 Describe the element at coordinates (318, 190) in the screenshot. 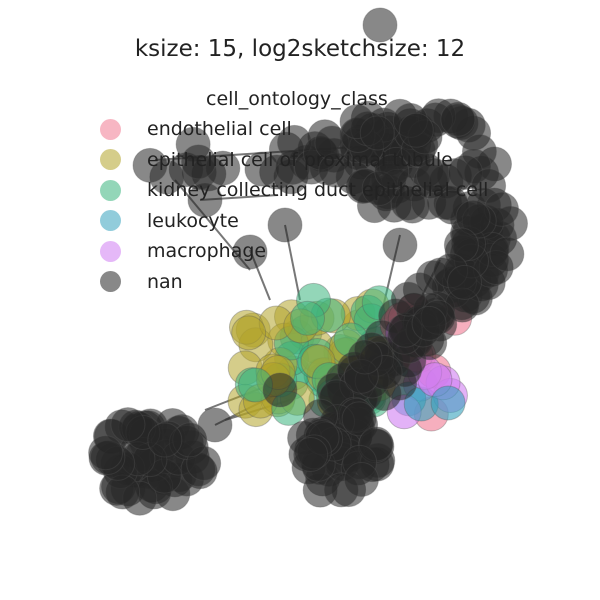

I see `legend-label: kidney collecting duct epithelial cell` at that location.